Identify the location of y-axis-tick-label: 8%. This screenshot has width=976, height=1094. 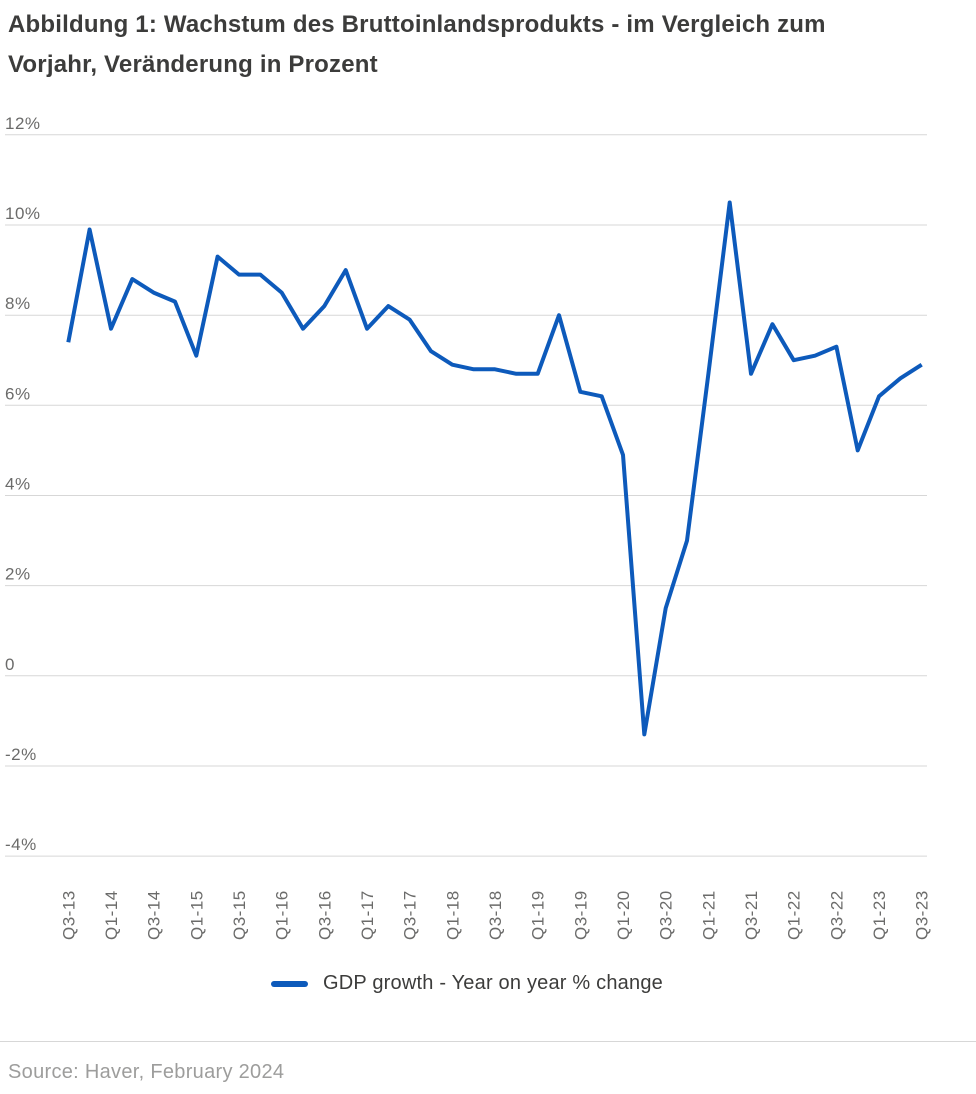
(18, 303).